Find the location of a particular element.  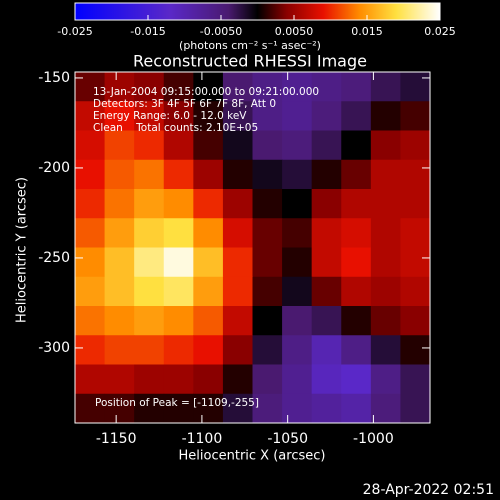

colorbar is located at coordinates (257, 11).